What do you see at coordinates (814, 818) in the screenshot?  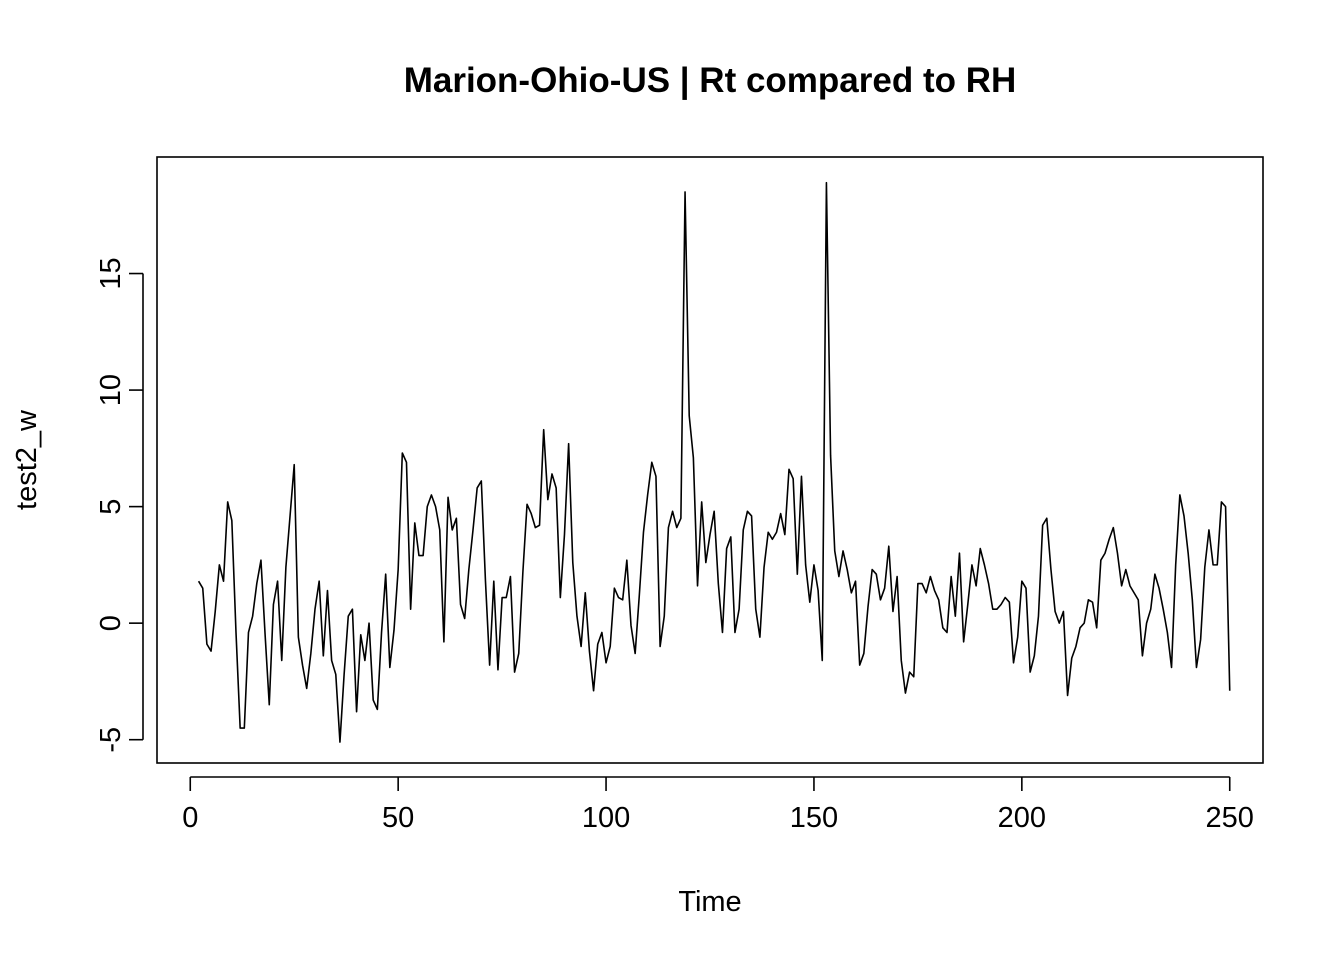 I see `x-tick-label: 150` at bounding box center [814, 818].